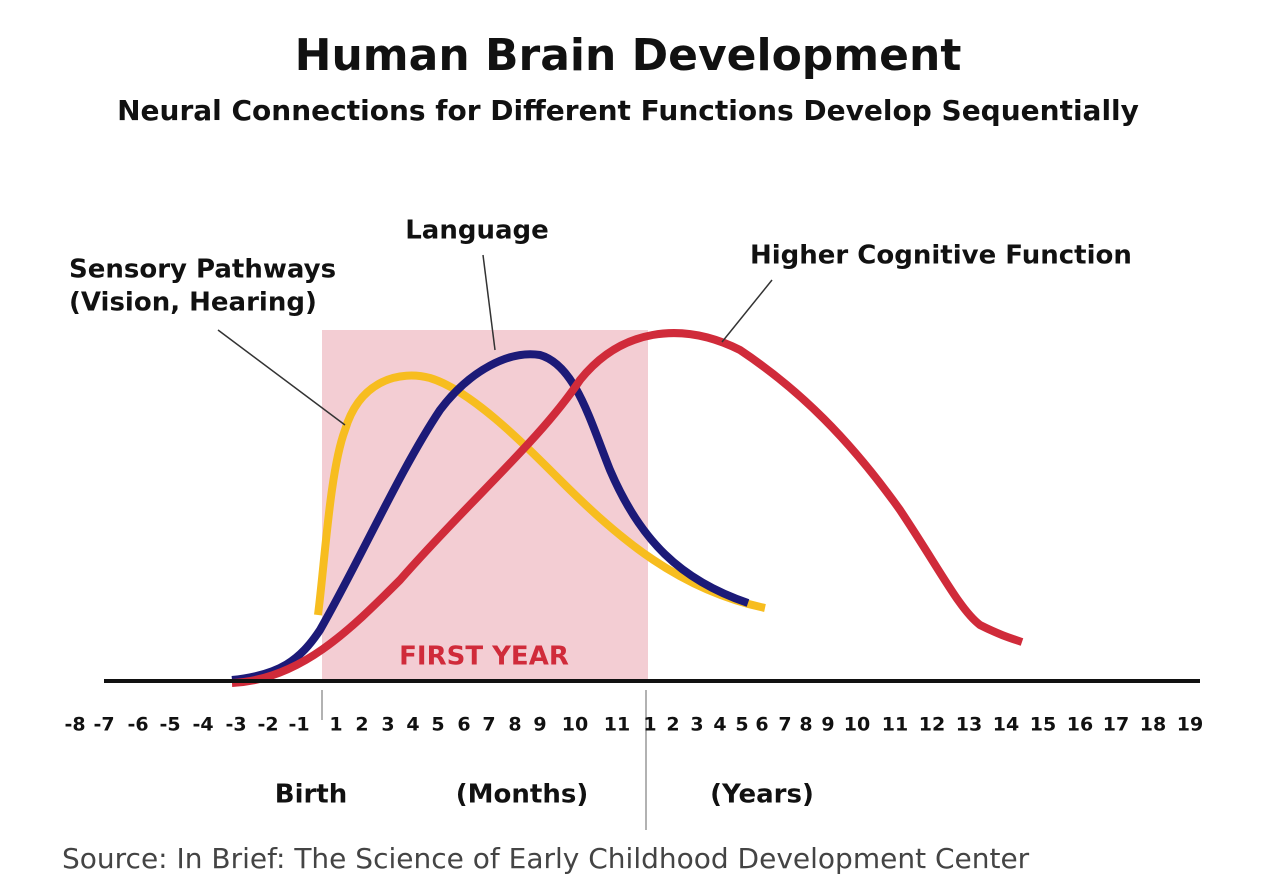 The height and width of the screenshot is (884, 1280). What do you see at coordinates (193, 303) in the screenshot?
I see `curve-label: (Vision, Hearing)` at bounding box center [193, 303].